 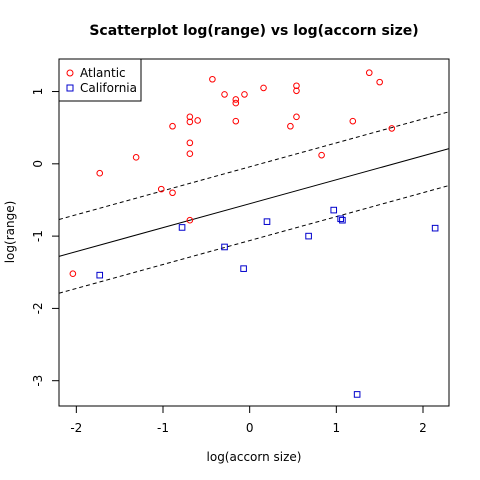 What do you see at coordinates (337, 428) in the screenshot?
I see `x-tick-label: 1` at bounding box center [337, 428].